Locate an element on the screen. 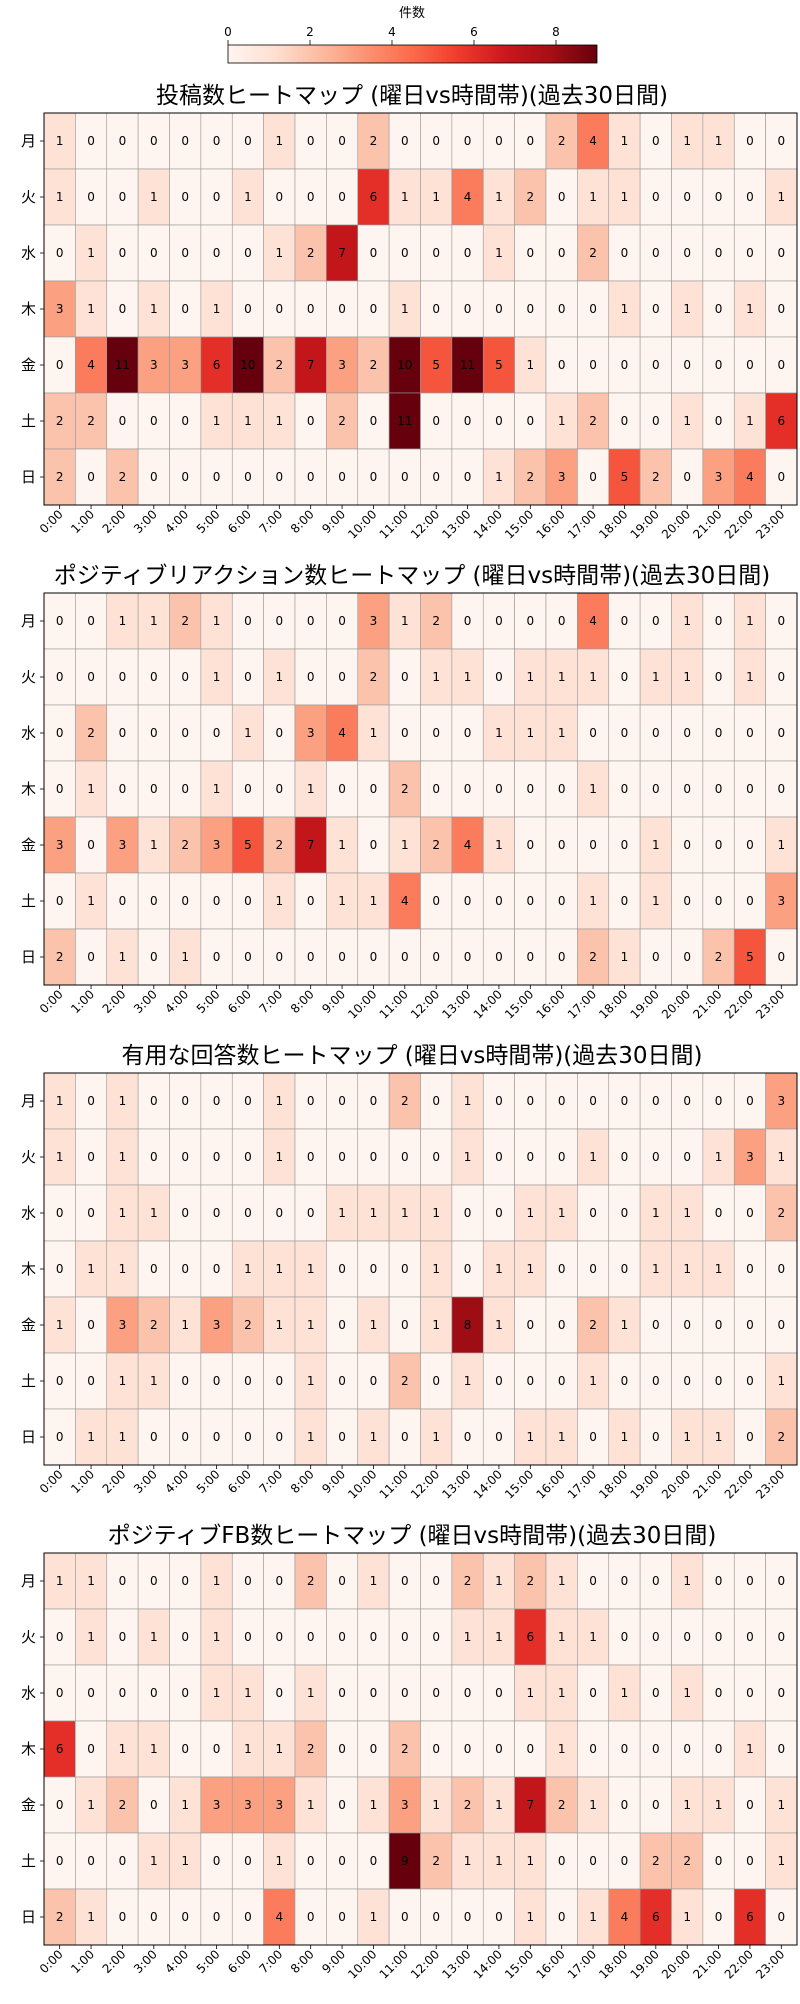  column-label: 17:00 is located at coordinates (582, 1004).